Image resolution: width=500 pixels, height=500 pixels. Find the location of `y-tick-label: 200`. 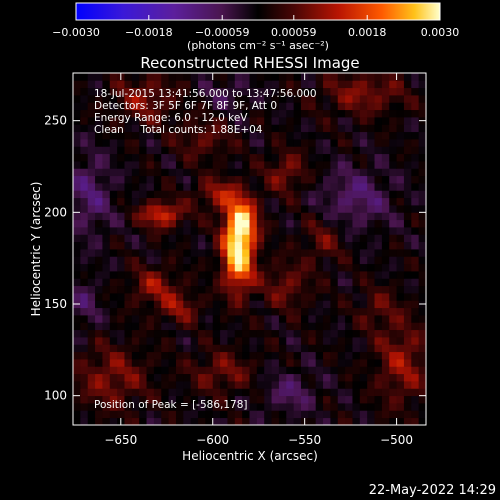

y-tick-label: 200 is located at coordinates (55, 212).